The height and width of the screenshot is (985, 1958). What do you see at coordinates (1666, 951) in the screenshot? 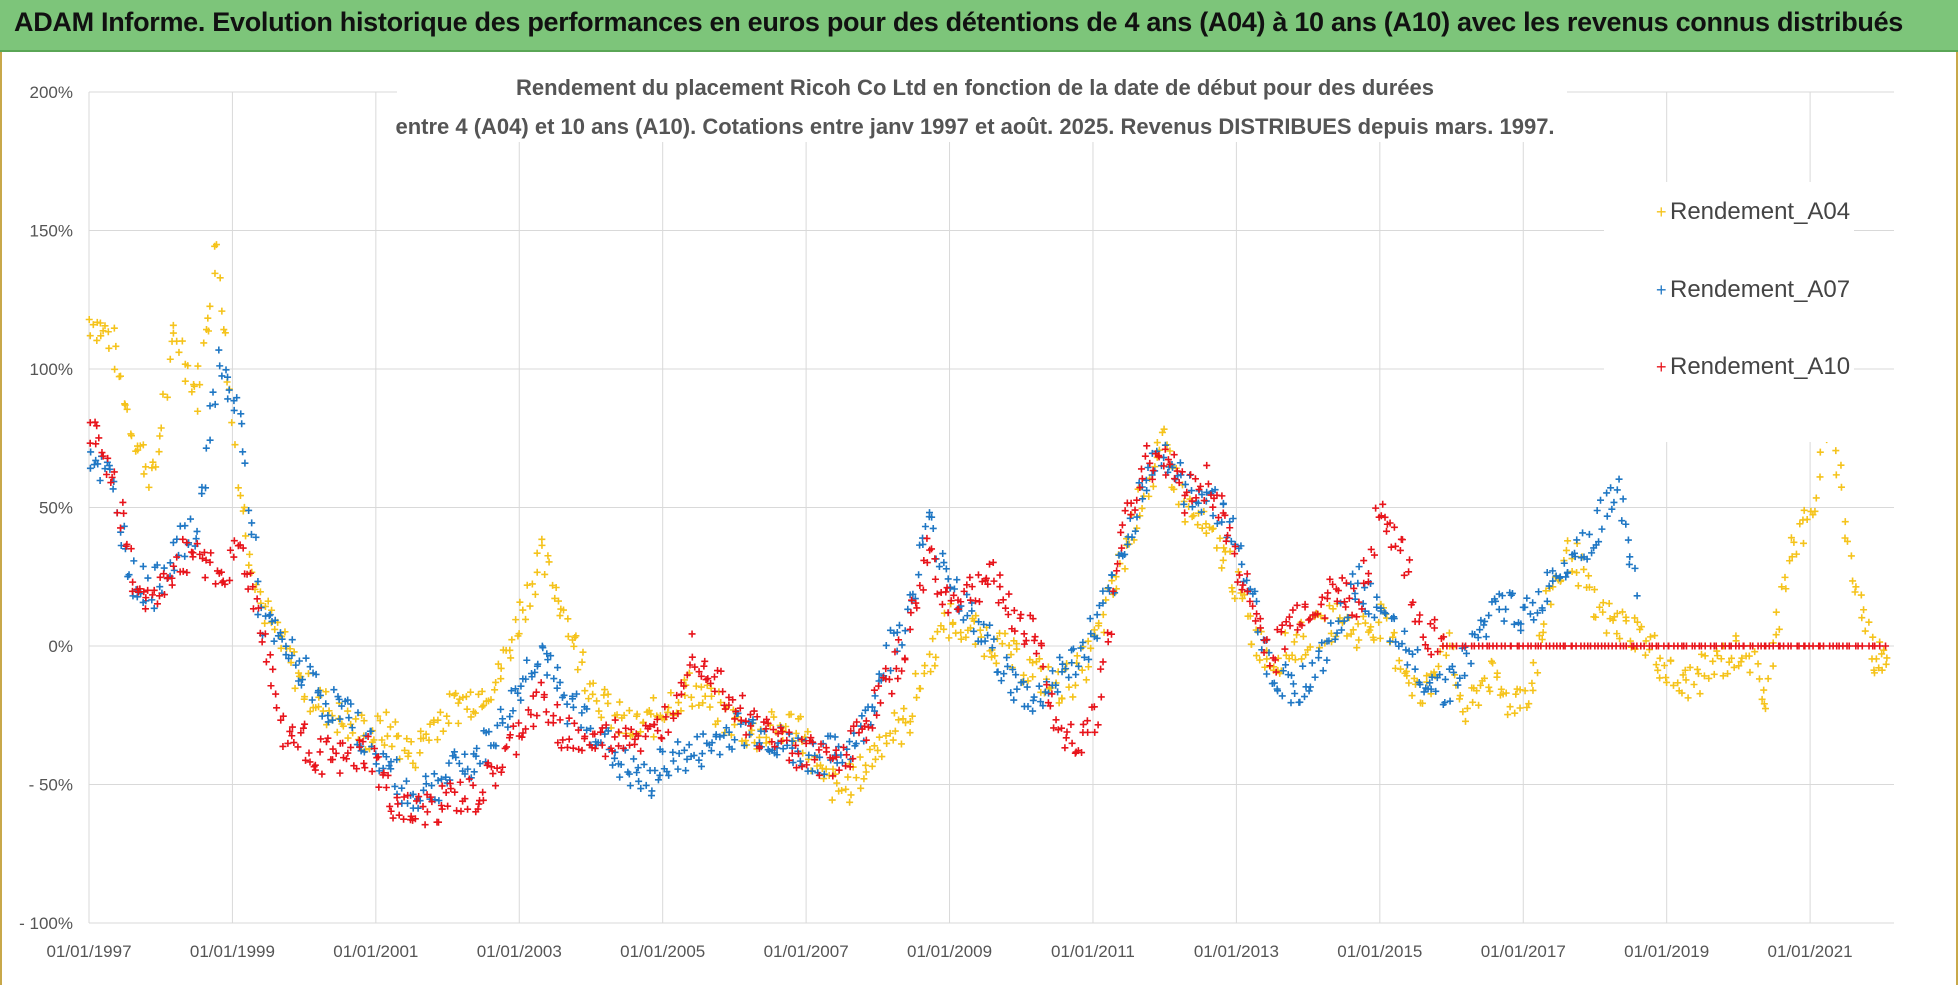
I see `x-tick-label: 01/01/2019` at bounding box center [1666, 951].